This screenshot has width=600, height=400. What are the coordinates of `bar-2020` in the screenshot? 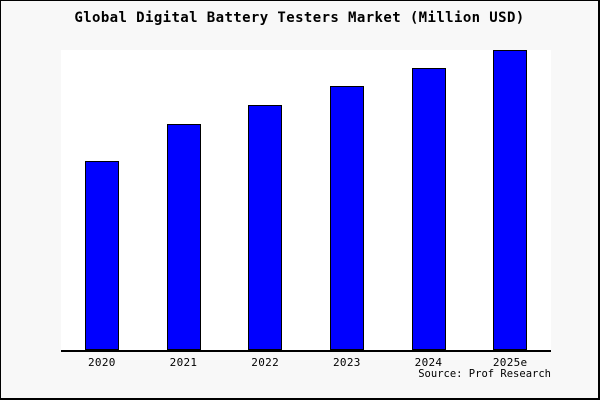 It's located at (101, 255).